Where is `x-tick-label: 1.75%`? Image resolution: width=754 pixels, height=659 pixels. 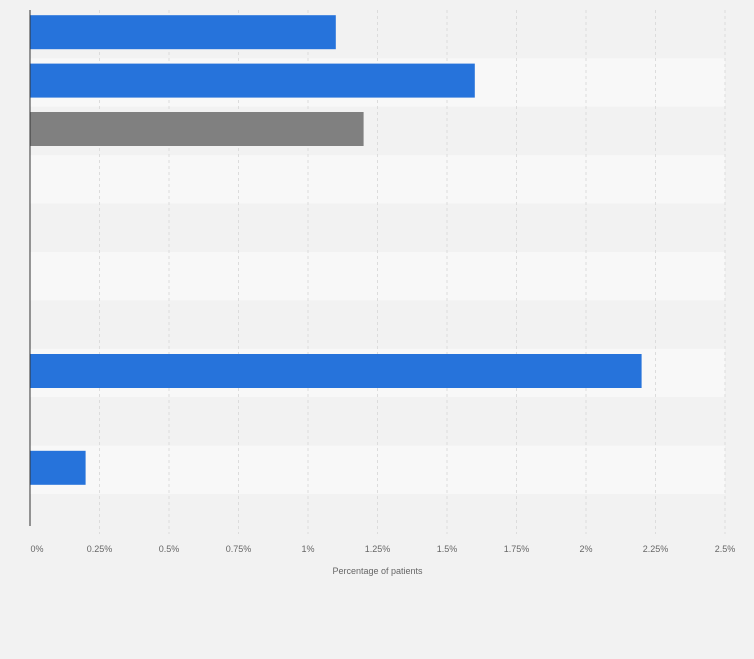
x-tick-label: 1.75% is located at coordinates (517, 549).